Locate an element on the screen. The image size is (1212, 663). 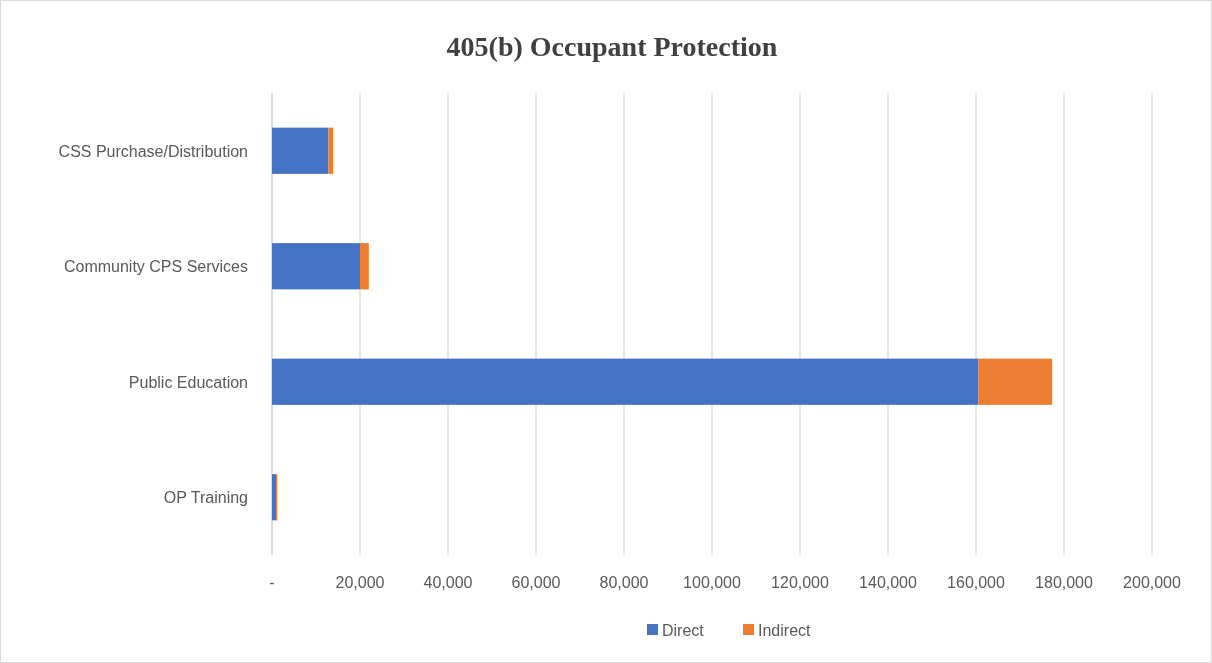
y-tick-label: CSS Purchase/Distribution is located at coordinates (153, 151).